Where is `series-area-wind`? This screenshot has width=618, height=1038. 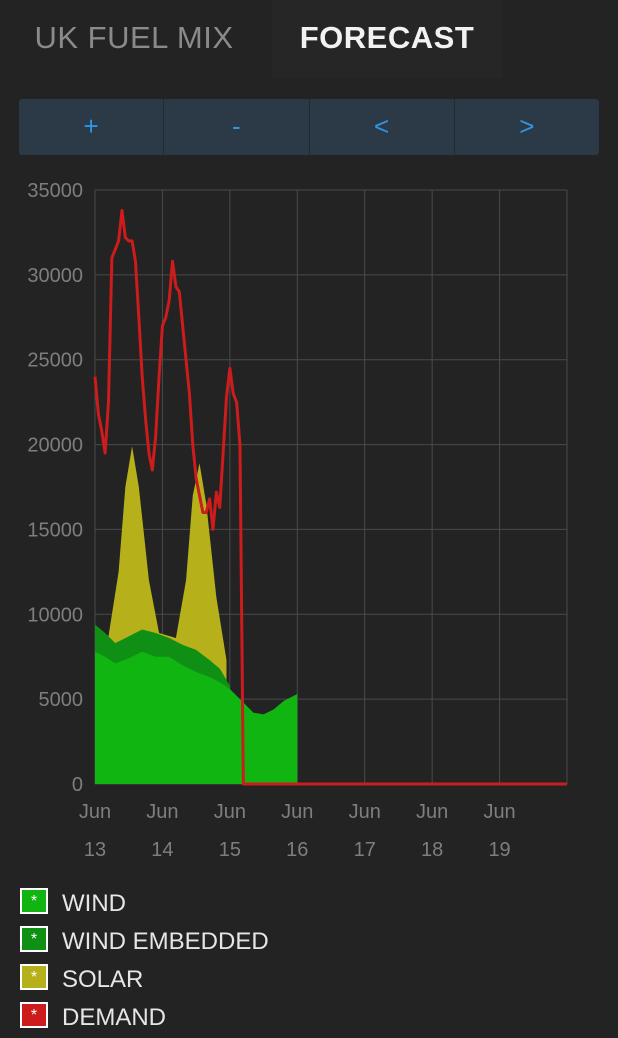
series-area-wind is located at coordinates (196, 717).